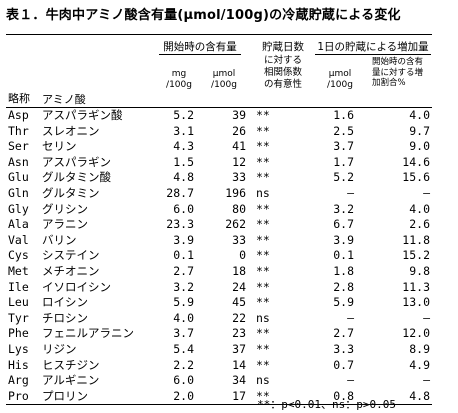 This screenshot has height=413, width=458. I want to click on cell-mg: 4.8, so click(183, 177).